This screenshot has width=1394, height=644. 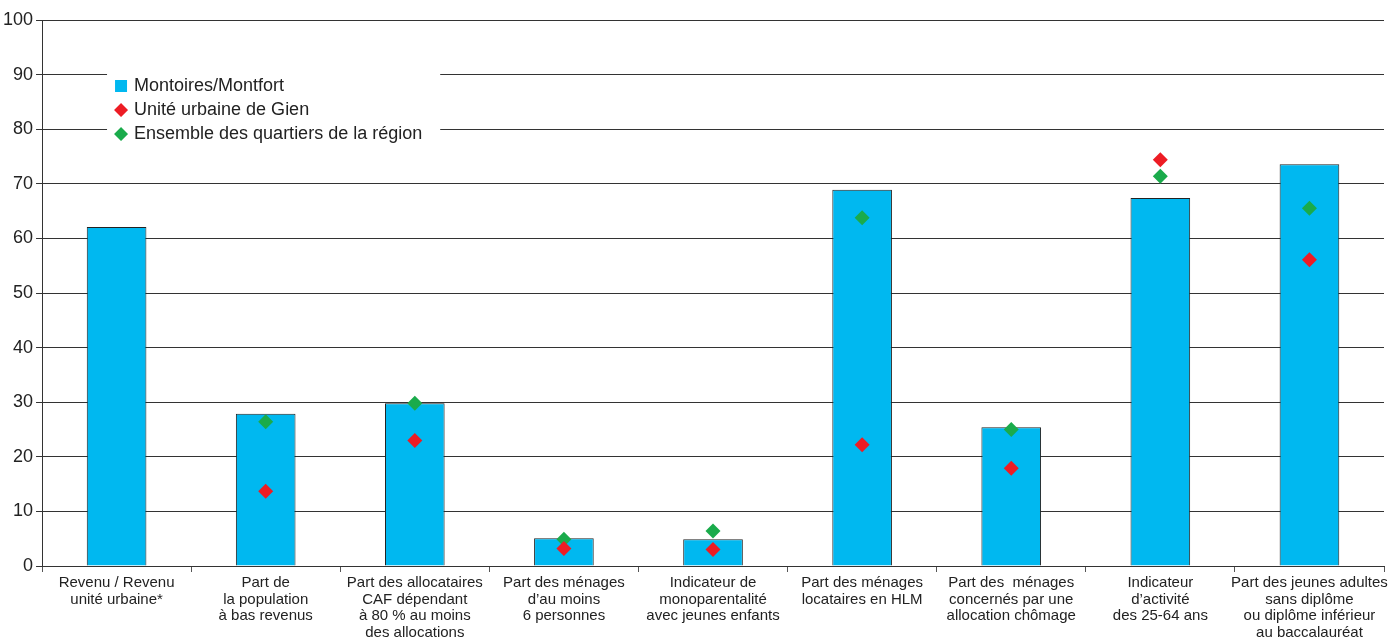 I want to click on legend-label: Montoires/Montfort, so click(x=209, y=84).